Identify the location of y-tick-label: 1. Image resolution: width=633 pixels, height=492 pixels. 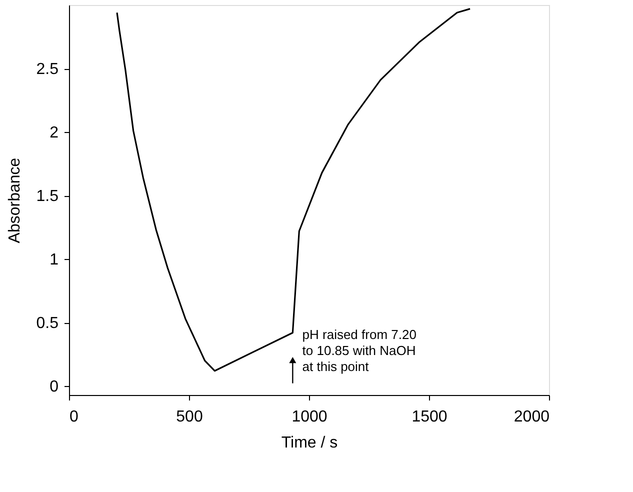
(54, 260).